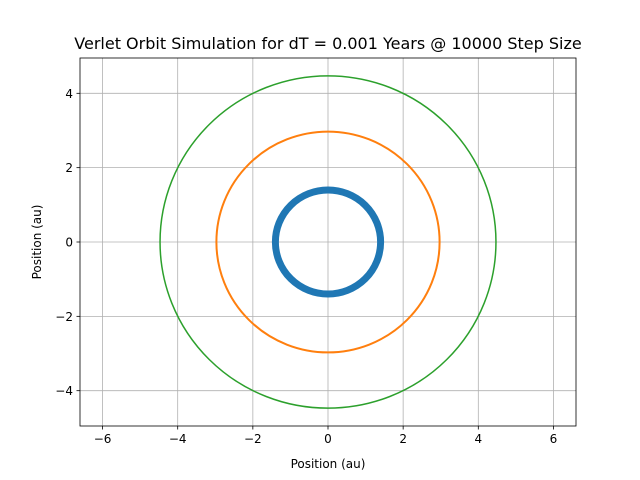  I want to click on y-tick-label: 2, so click(69, 168).